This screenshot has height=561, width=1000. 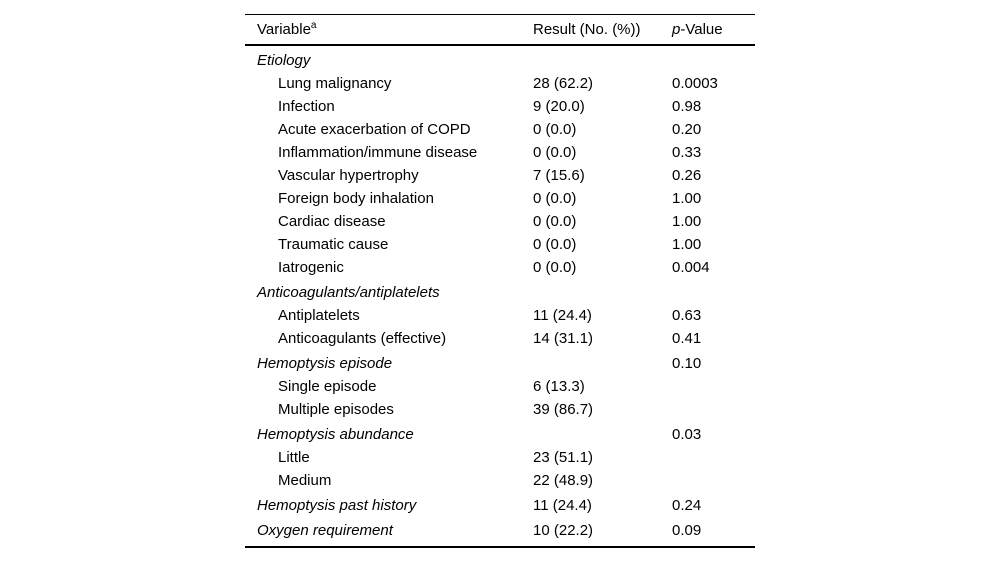 What do you see at coordinates (687, 338) in the screenshot?
I see `pvalue-cell: 0.41` at bounding box center [687, 338].